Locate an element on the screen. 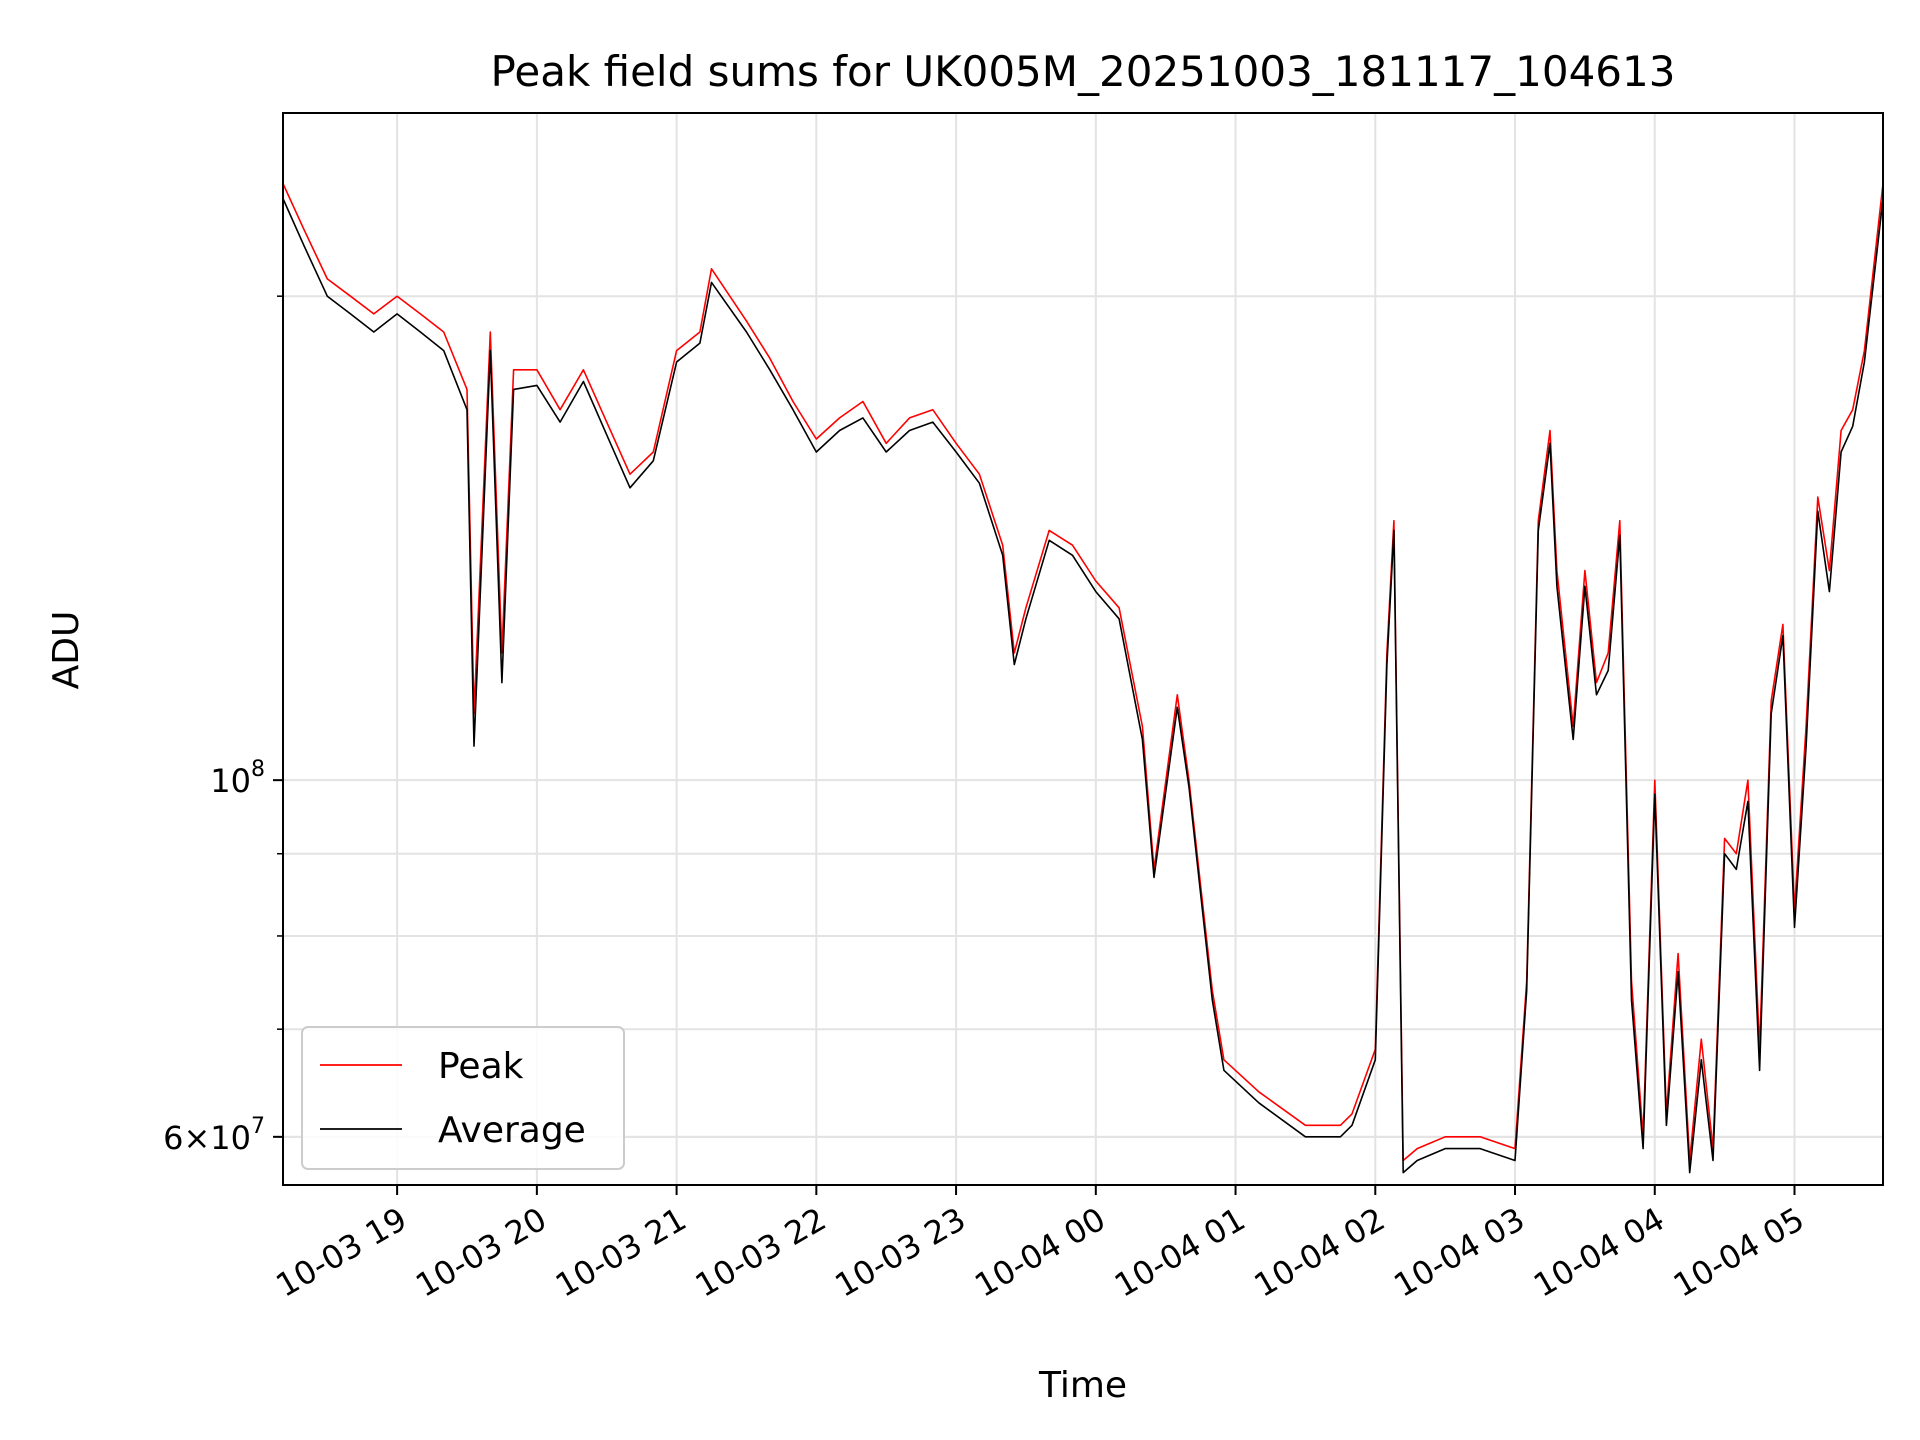 Image resolution: width=1920 pixels, height=1440 pixels. y-tick-label: 108 is located at coordinates (237, 778).